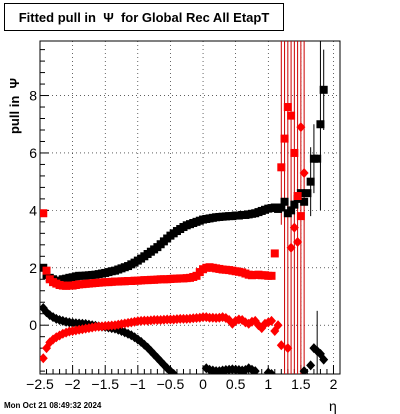  What do you see at coordinates (334, 384) in the screenshot?
I see `x-tick-label: 2` at bounding box center [334, 384].